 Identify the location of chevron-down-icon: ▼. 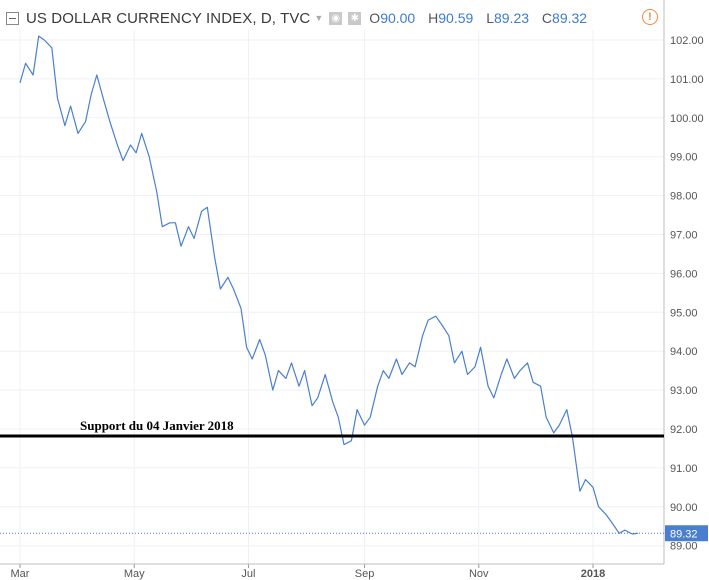
(319, 18).